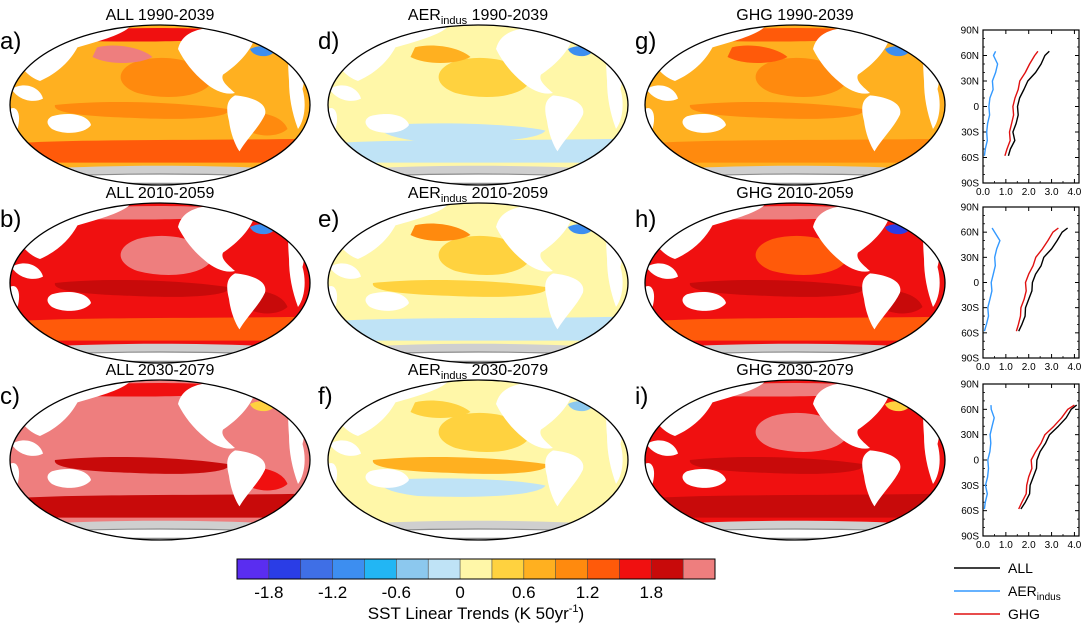 This screenshot has height=630, width=1092. I want to click on profile-legend: ALL AERindus GHG, so click(1007, 591).